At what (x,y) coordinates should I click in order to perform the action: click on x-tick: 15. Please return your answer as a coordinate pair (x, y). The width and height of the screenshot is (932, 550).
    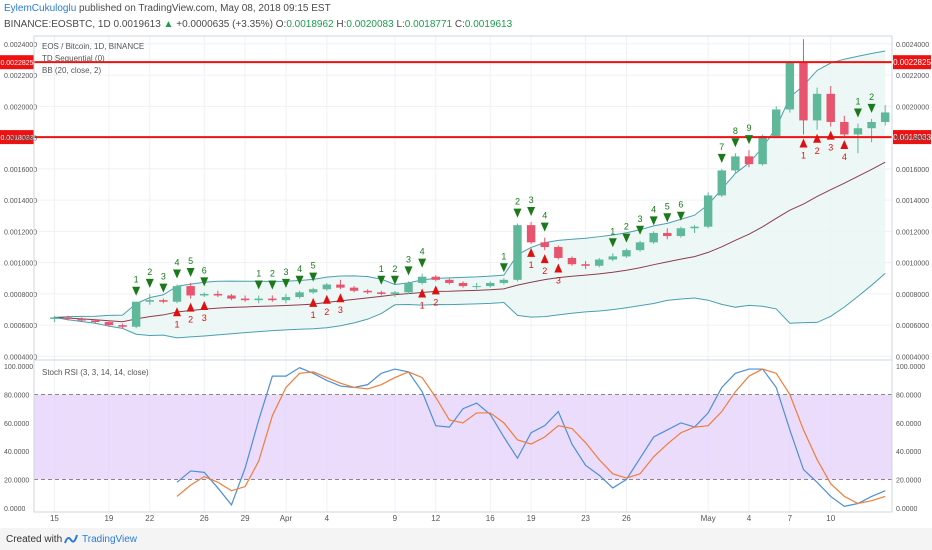
    Looking at the image, I should click on (54, 518).